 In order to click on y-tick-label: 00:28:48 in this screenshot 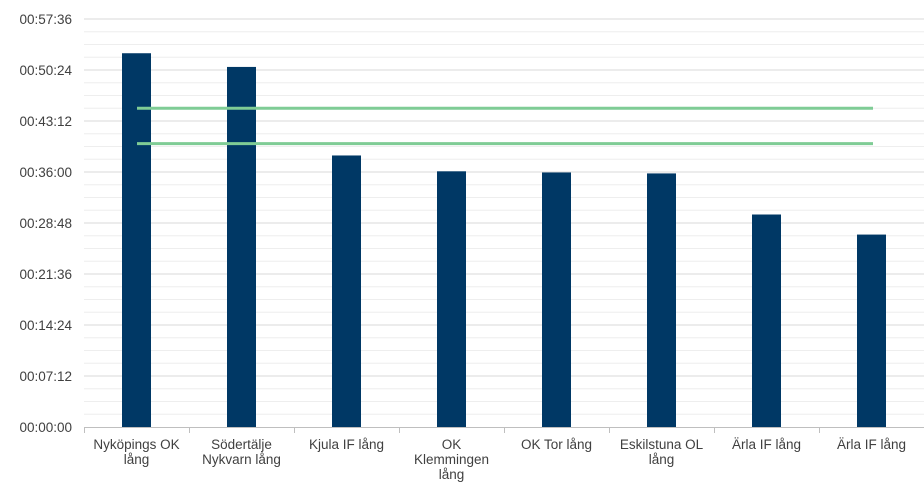, I will do `click(45, 223)`.